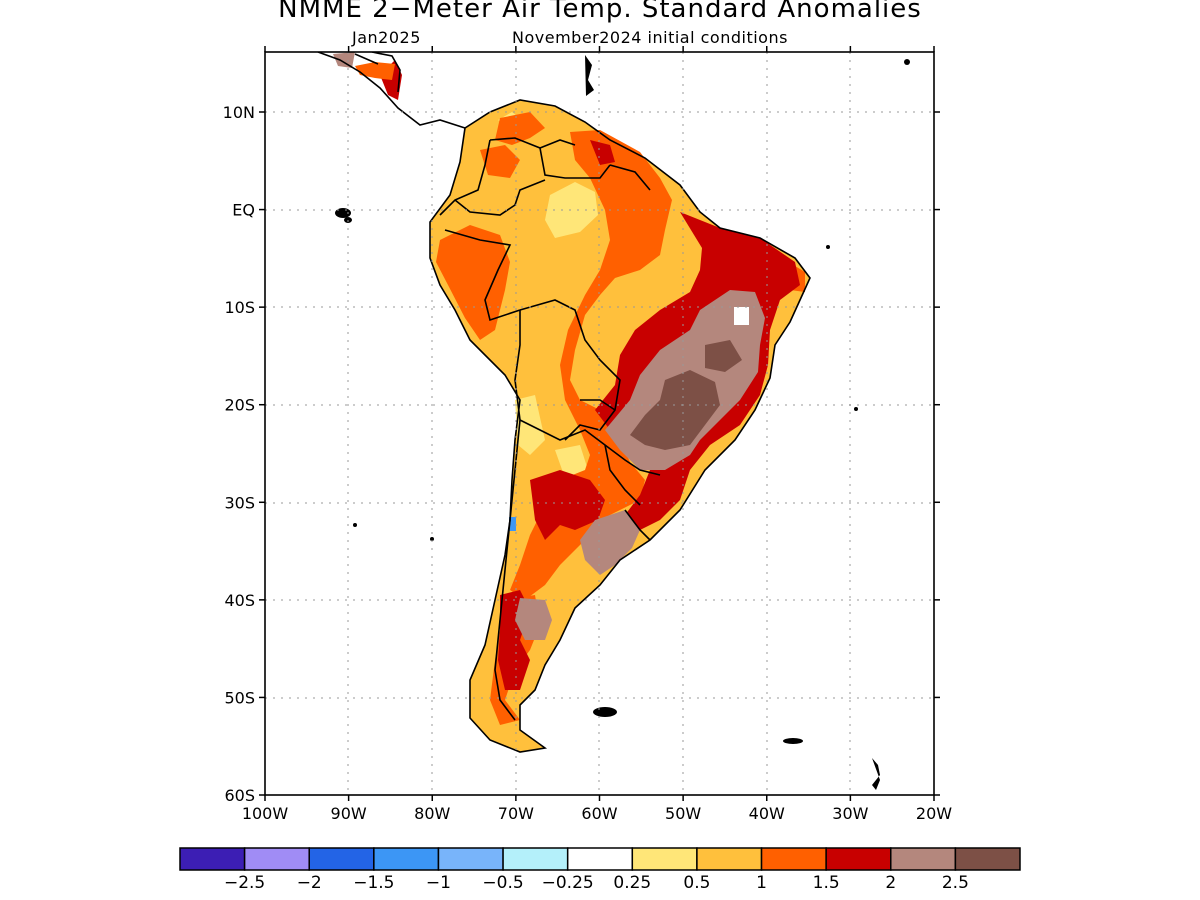 The width and height of the screenshot is (1200, 900). Describe the element at coordinates (373, 883) in the screenshot. I see `legend-label: −1.5` at that location.